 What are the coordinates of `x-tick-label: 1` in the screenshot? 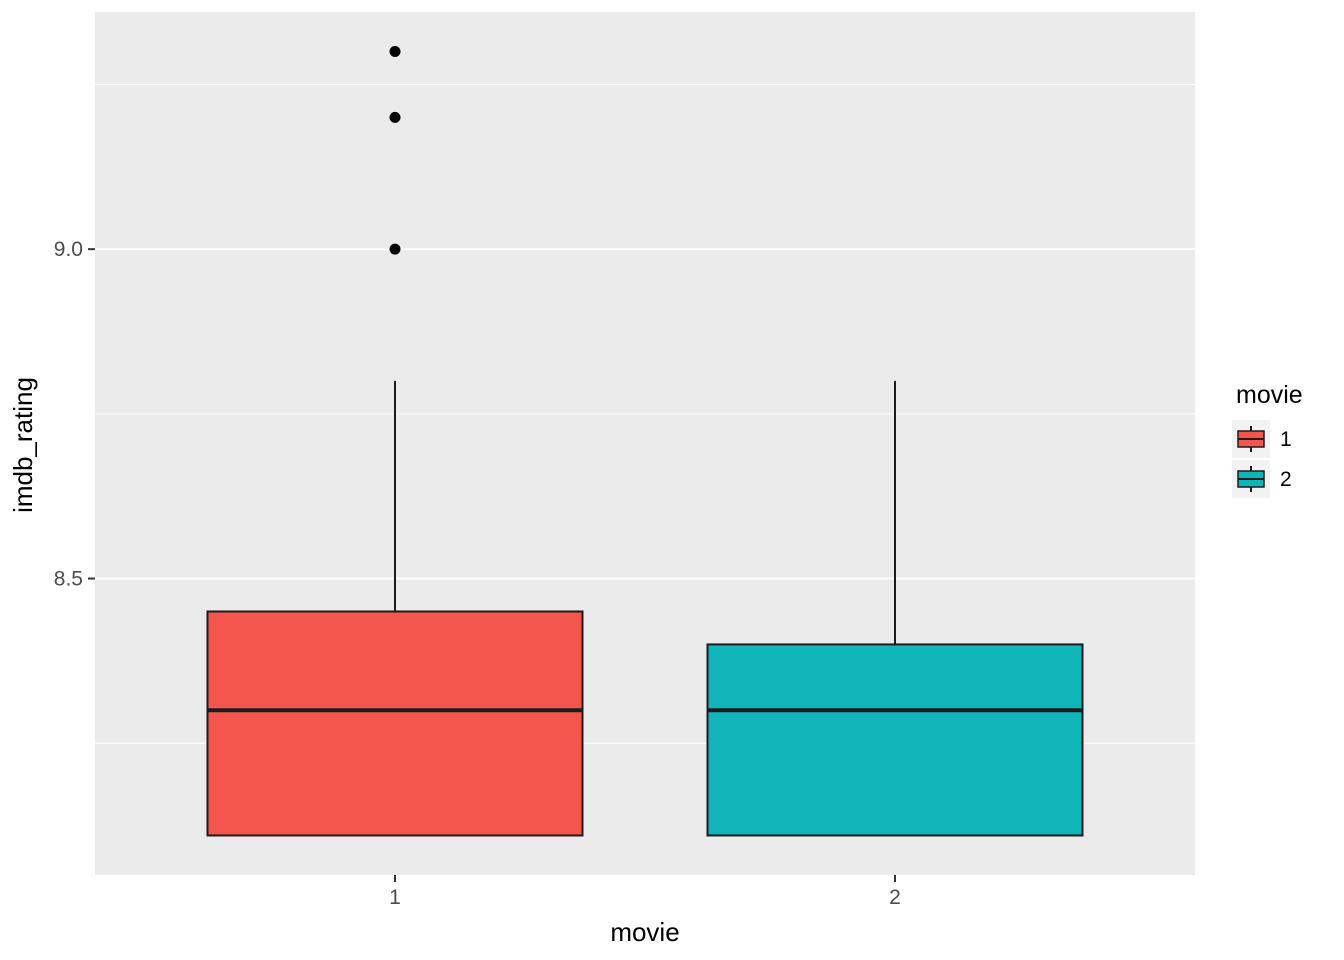 It's located at (395, 897).